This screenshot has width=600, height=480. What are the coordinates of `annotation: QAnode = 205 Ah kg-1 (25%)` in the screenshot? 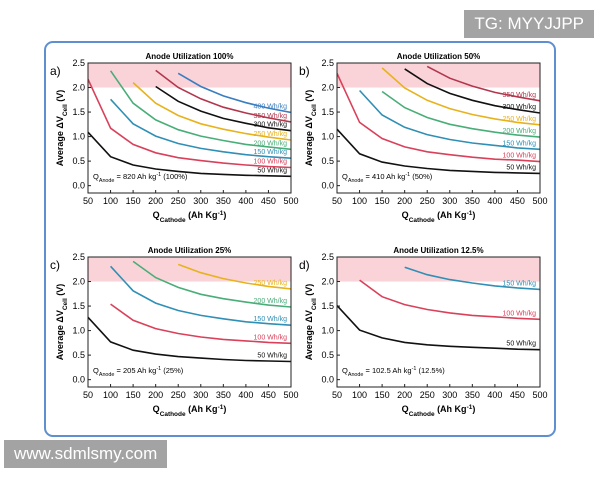 It's located at (138, 372).